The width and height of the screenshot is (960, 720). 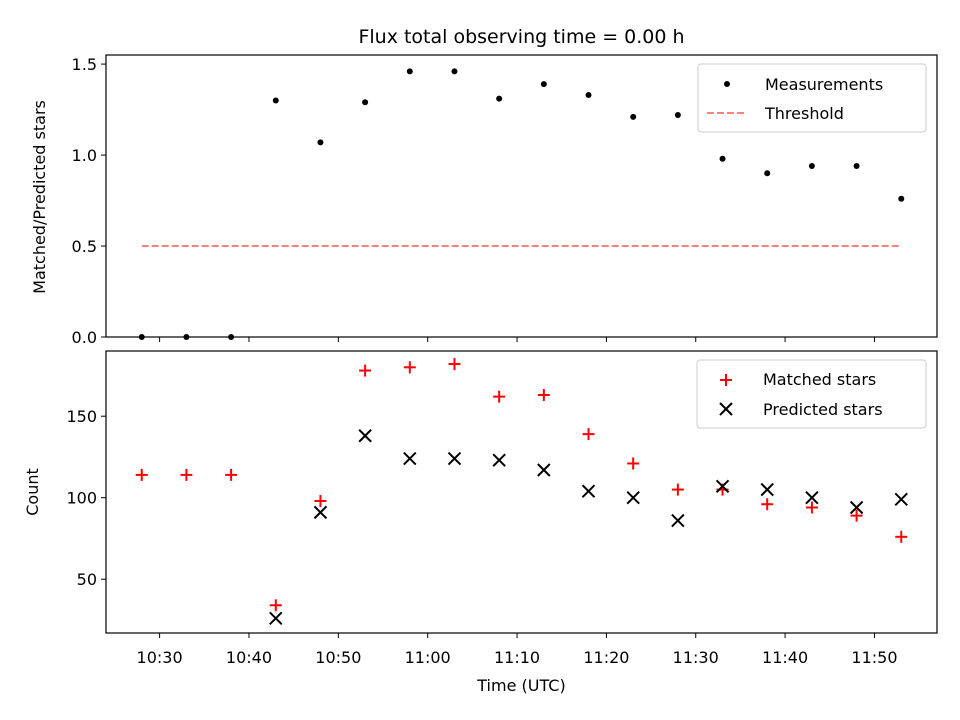 What do you see at coordinates (84, 155) in the screenshot?
I see `y-tick-label: 1.0` at bounding box center [84, 155].